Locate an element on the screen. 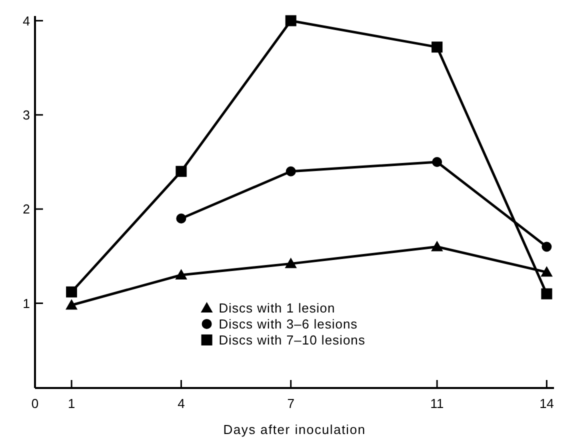 The height and width of the screenshot is (446, 564). x-tick-label: 7 is located at coordinates (290, 403).